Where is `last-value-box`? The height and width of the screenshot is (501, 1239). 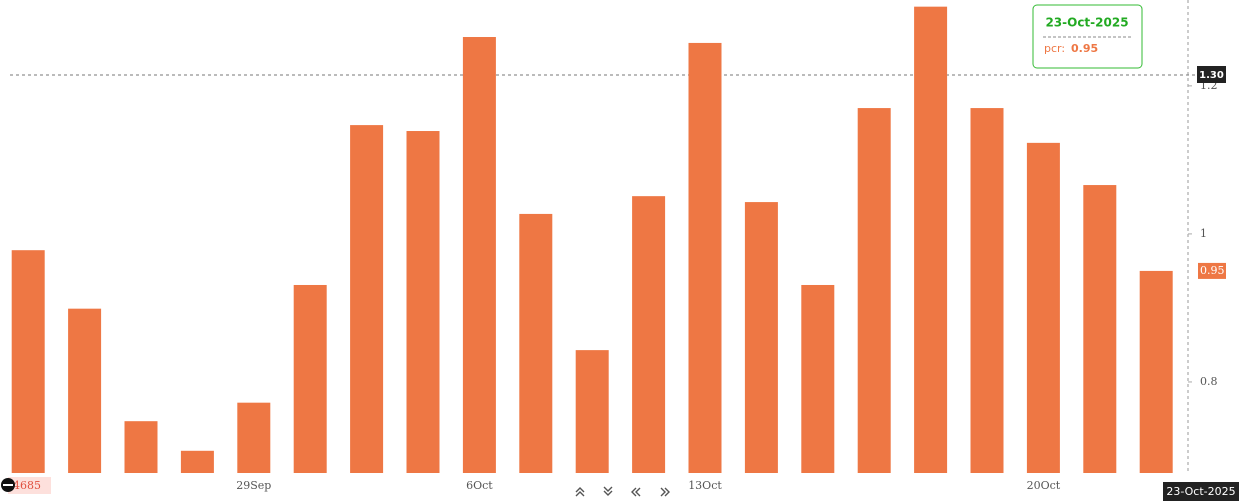 last-value-box is located at coordinates (1212, 270).